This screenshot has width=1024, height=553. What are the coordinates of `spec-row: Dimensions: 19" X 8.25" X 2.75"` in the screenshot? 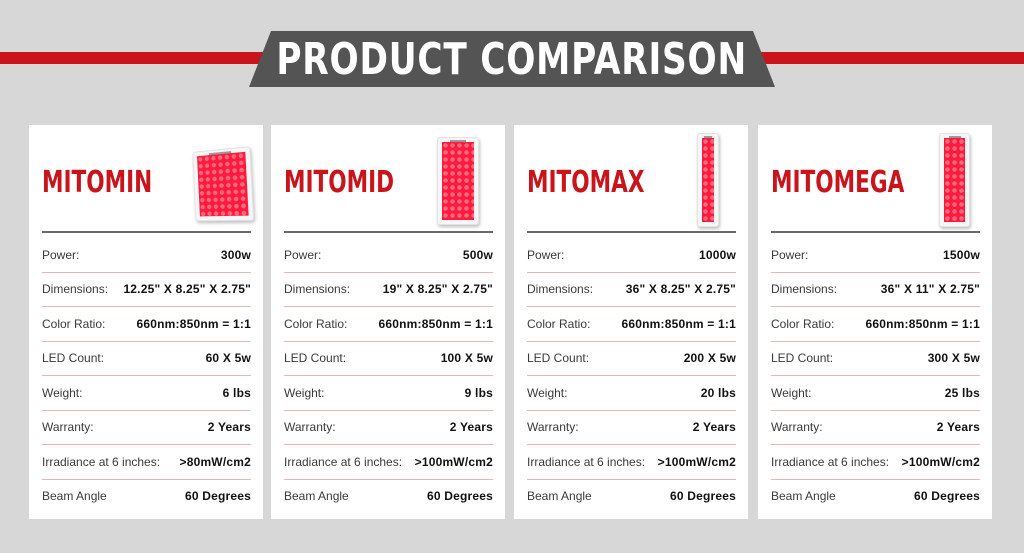 It's located at (388, 290).